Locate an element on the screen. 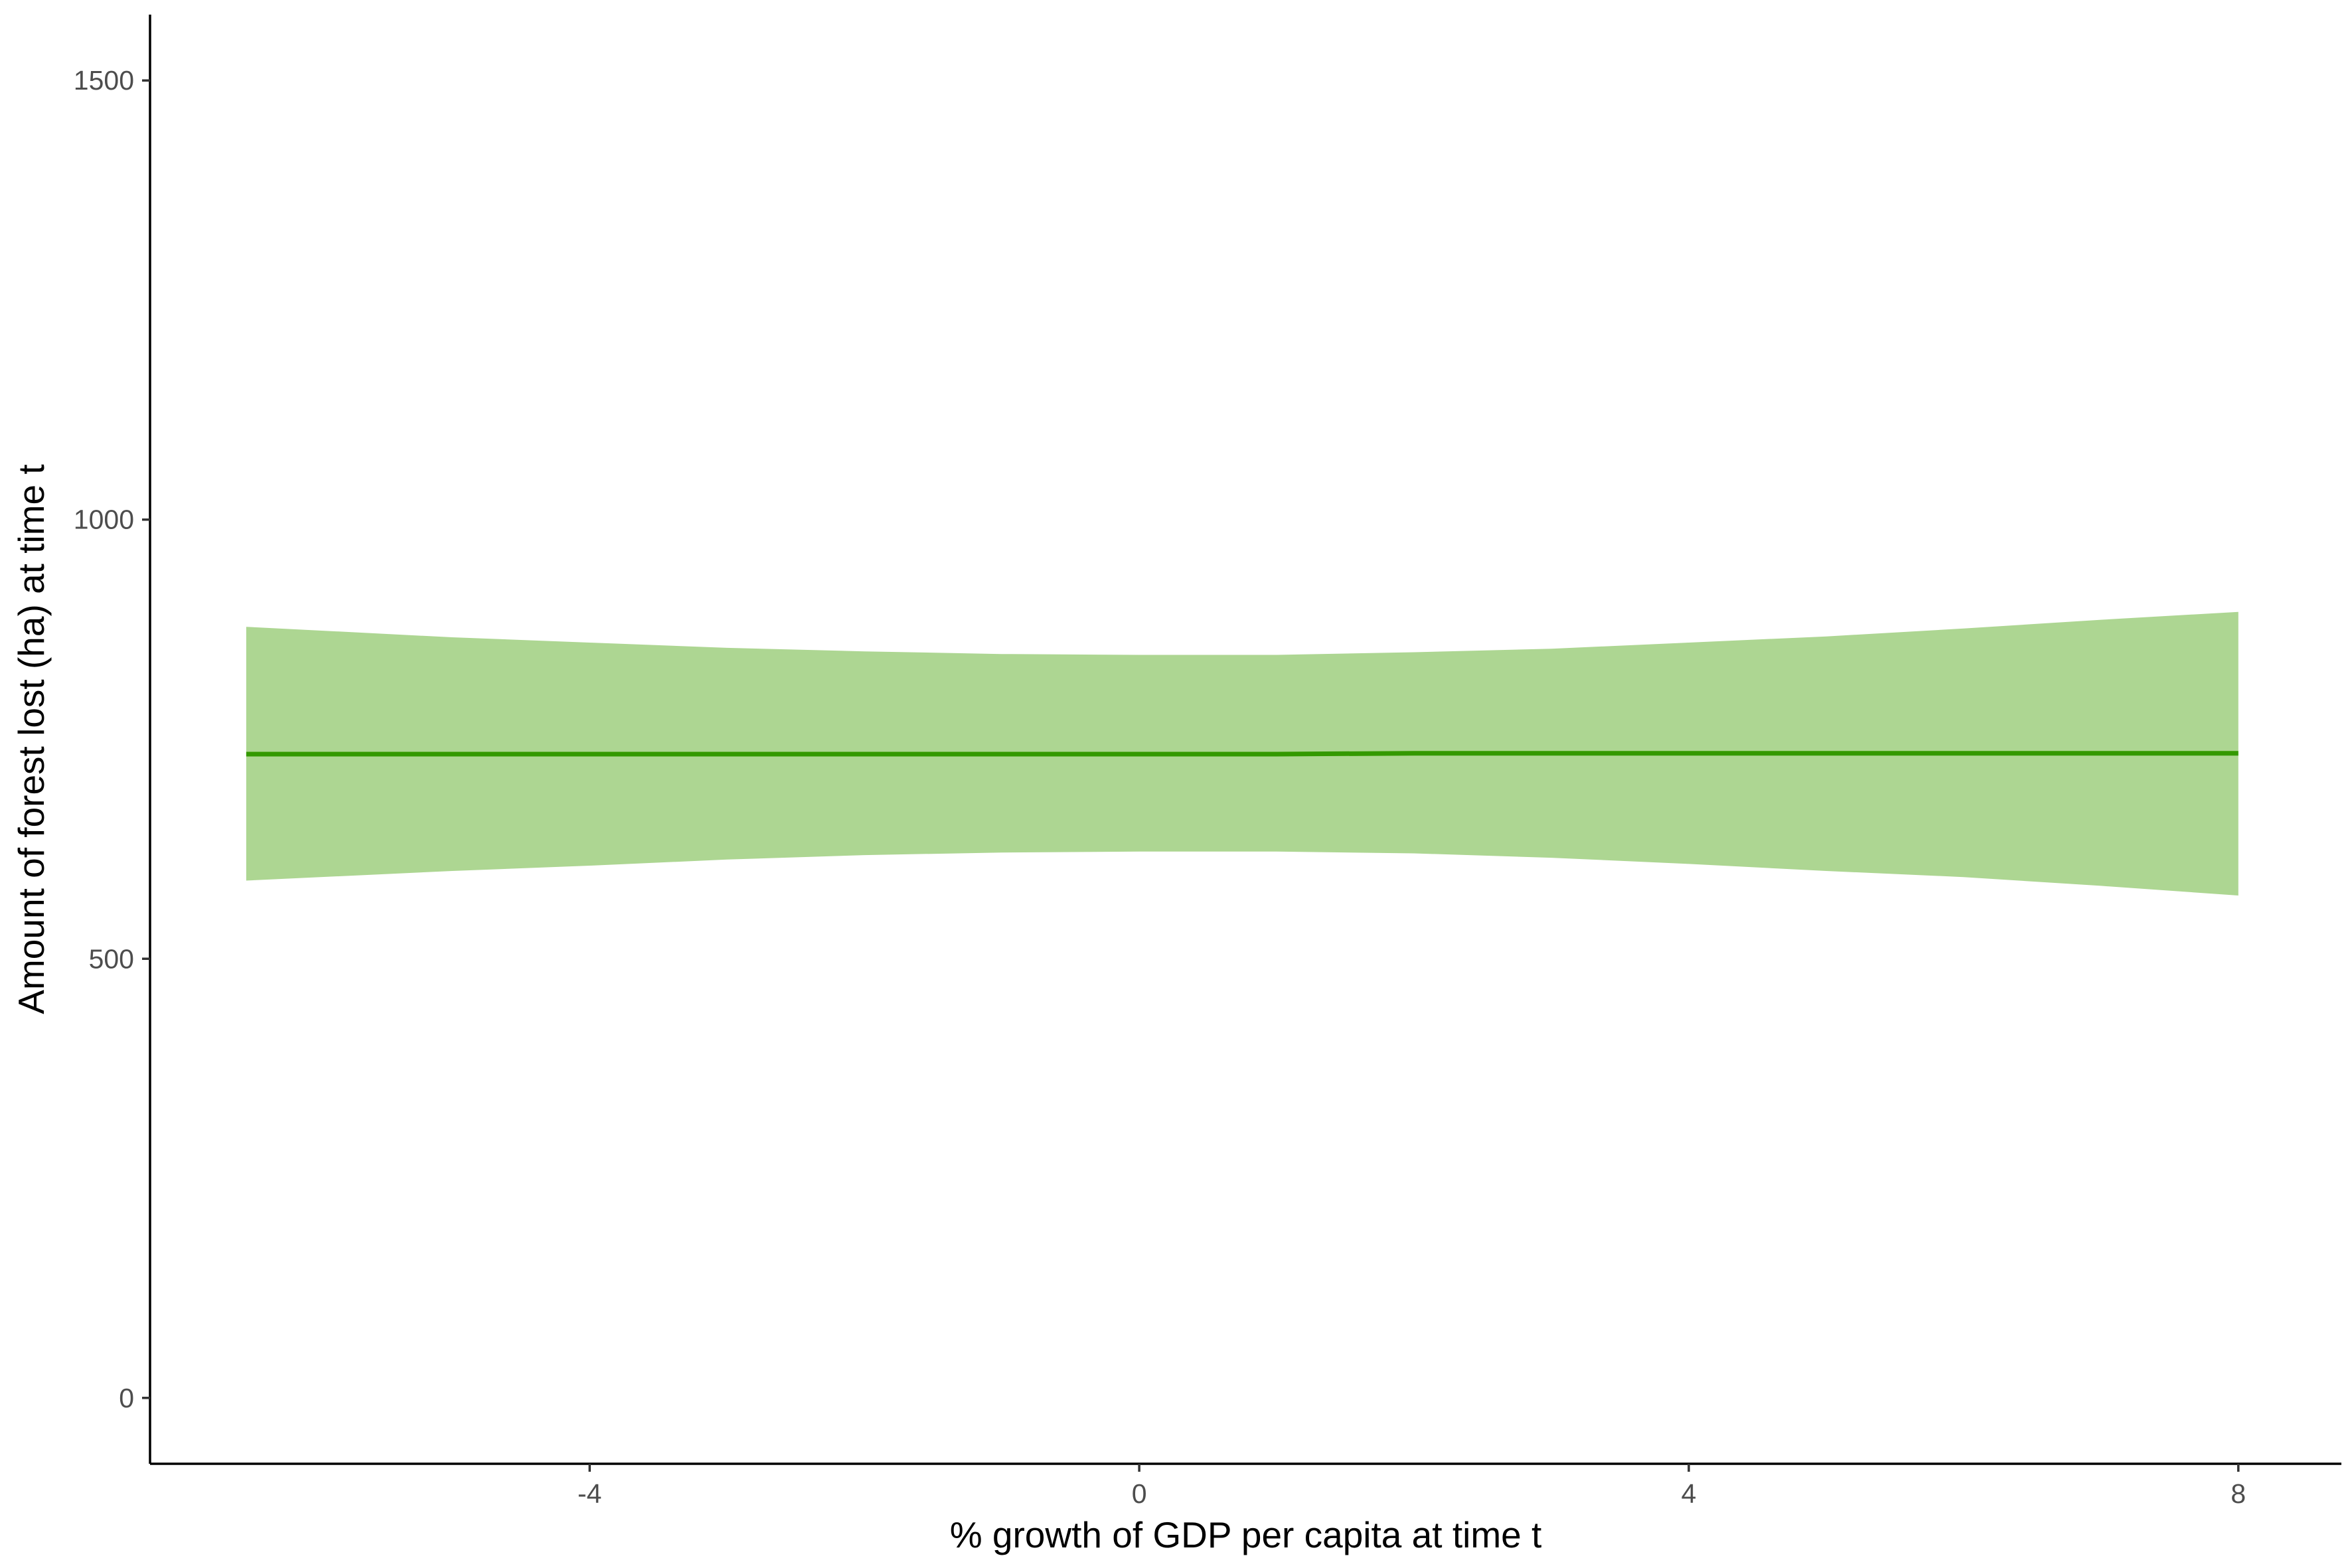 Image resolution: width=2352 pixels, height=1568 pixels. y-tick-label: 0 is located at coordinates (127, 1398).